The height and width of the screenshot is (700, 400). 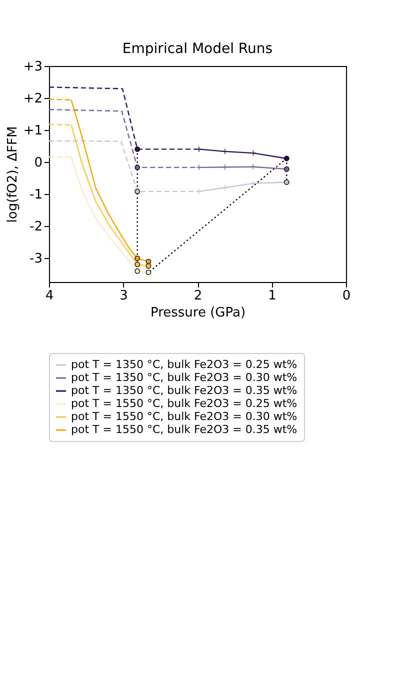 I want to click on x-tick-label: 4, so click(x=49, y=296).